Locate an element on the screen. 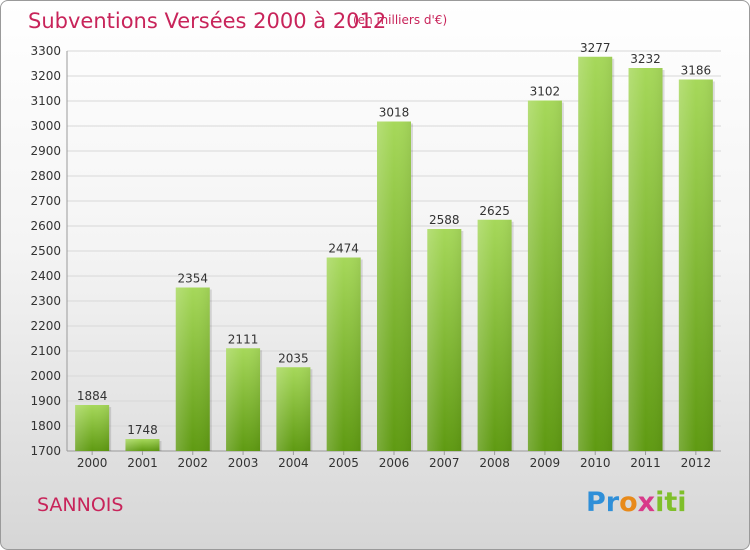 The width and height of the screenshot is (750, 550). y-tick-label: 2000 is located at coordinates (45, 376).